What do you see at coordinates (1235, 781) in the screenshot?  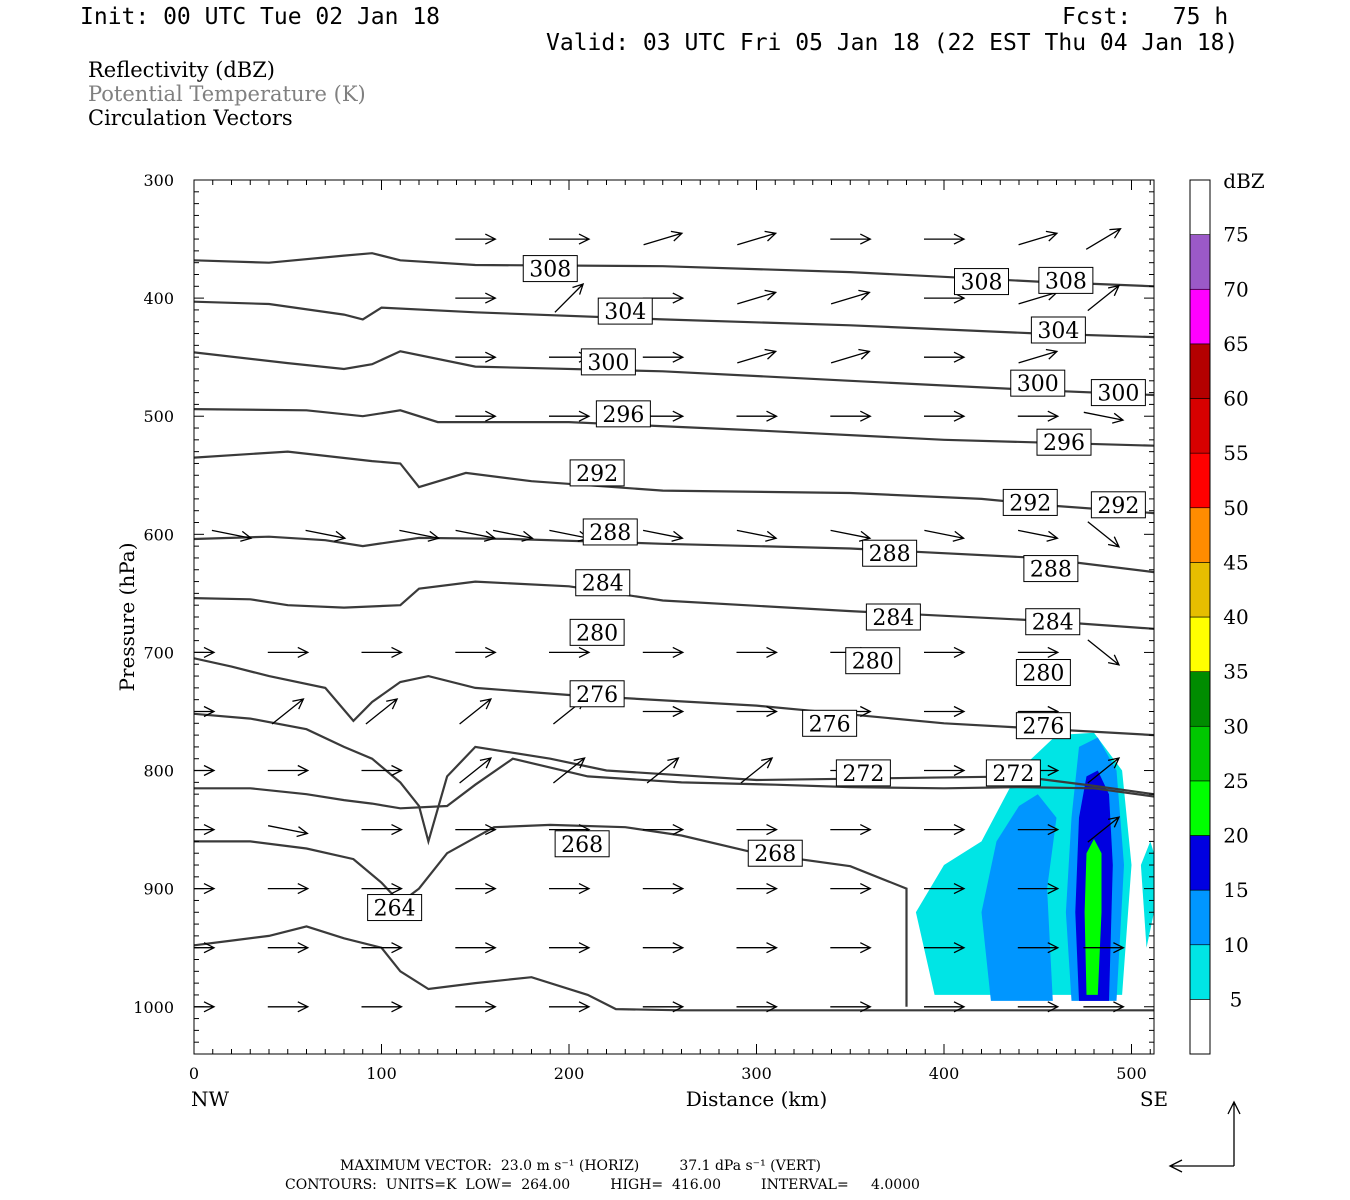 I see `colorbar-label: 25` at bounding box center [1235, 781].